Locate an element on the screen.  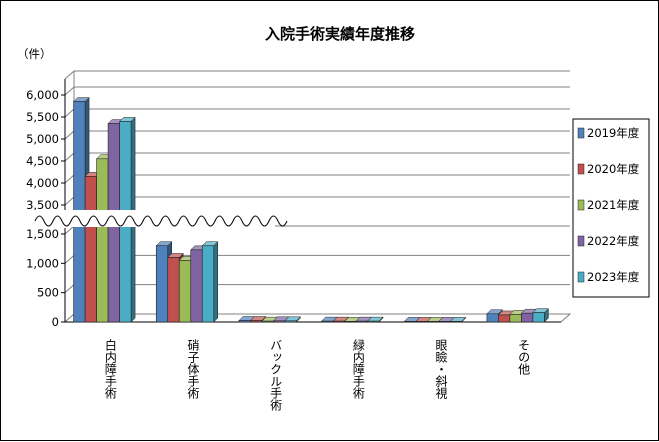
y-tick-label: 4,500 is located at coordinates (42, 161).